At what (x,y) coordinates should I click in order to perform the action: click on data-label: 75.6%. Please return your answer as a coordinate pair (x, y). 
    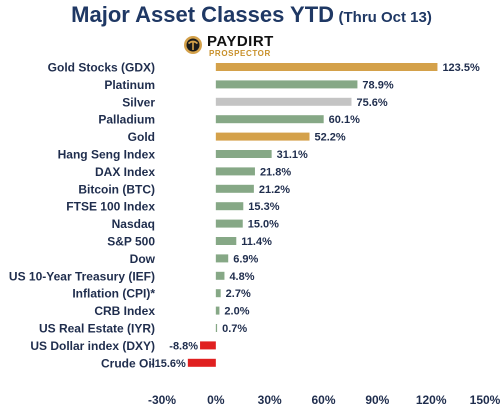
    Looking at the image, I should click on (371, 103).